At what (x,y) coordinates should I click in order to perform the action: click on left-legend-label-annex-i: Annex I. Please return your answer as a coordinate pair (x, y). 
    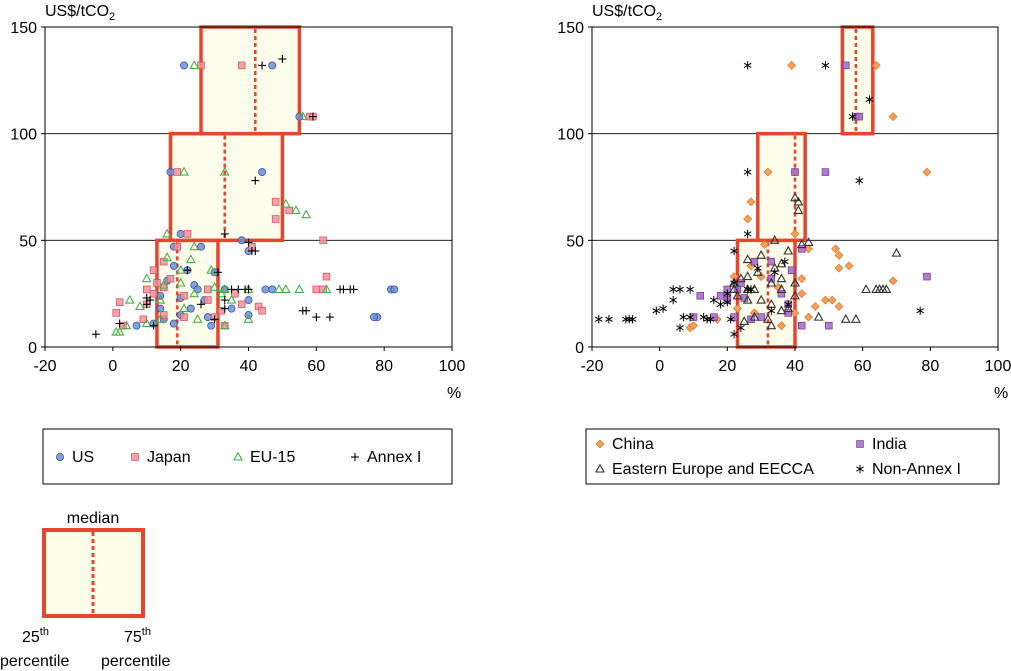
    Looking at the image, I should click on (394, 457).